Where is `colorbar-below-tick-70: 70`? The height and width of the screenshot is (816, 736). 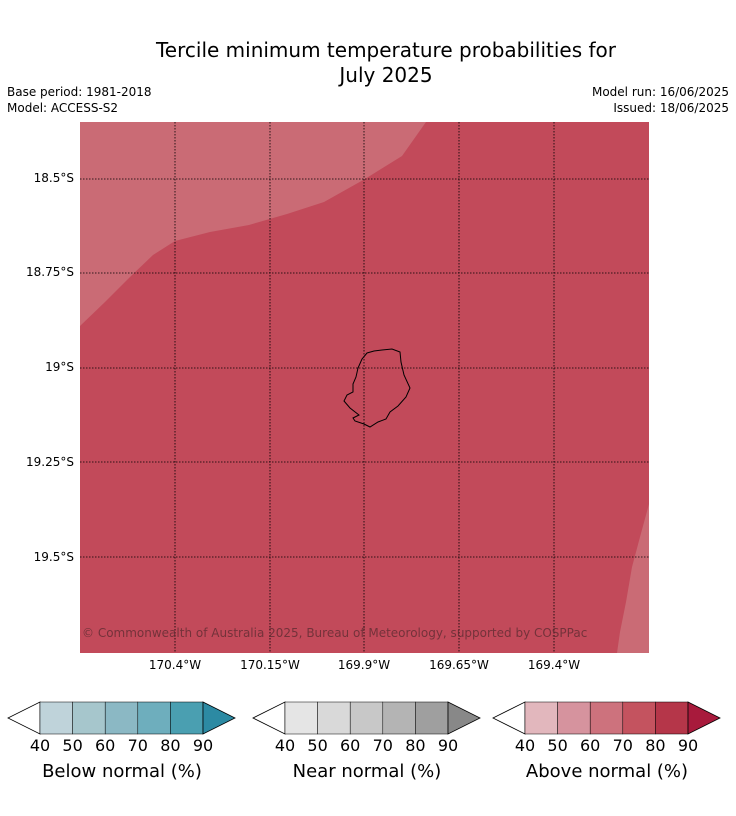
colorbar-below-tick-70: 70 is located at coordinates (137, 745).